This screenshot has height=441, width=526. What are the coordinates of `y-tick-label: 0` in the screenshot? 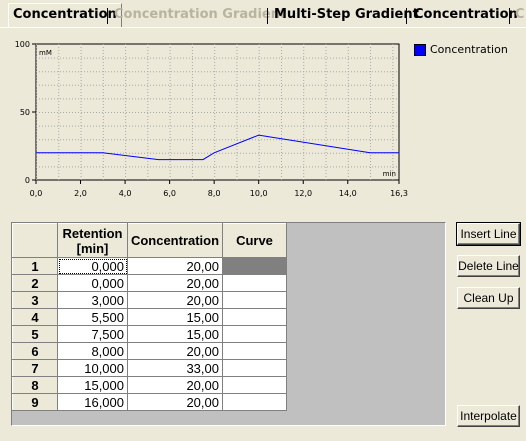 It's located at (27, 180).